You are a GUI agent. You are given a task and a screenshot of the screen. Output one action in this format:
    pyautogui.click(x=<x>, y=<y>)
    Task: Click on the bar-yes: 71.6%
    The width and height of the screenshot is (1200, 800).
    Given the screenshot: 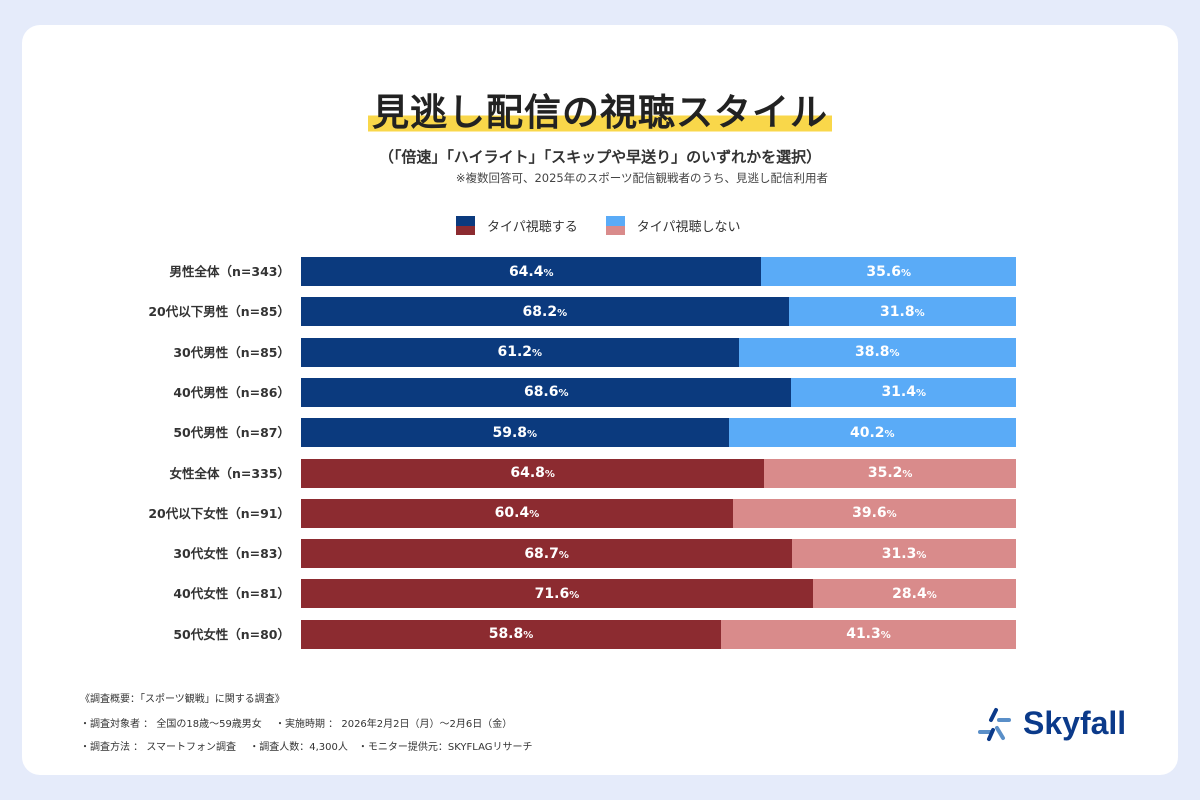 What is the action you would take?
    pyautogui.click(x=557, y=594)
    